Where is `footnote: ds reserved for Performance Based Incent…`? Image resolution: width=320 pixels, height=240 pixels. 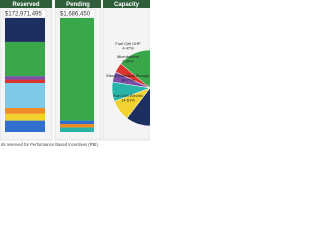 footnote: ds reserved for Performance Based Incent… is located at coordinates (49, 144).